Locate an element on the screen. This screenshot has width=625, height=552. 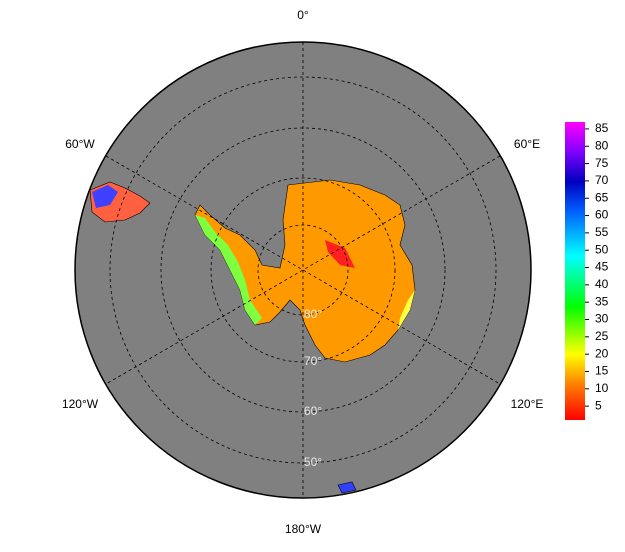
south-america-high is located at coordinates (105, 196).